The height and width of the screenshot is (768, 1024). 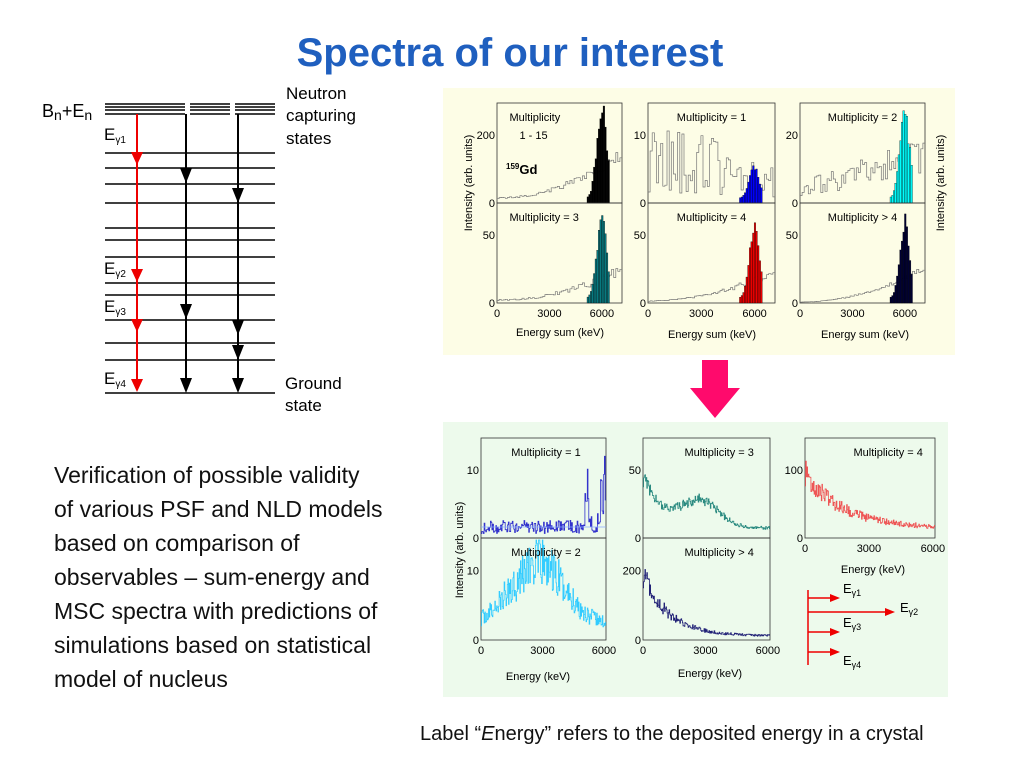 I want to click on panel-label: Multiplicity > 4, so click(x=719, y=553).